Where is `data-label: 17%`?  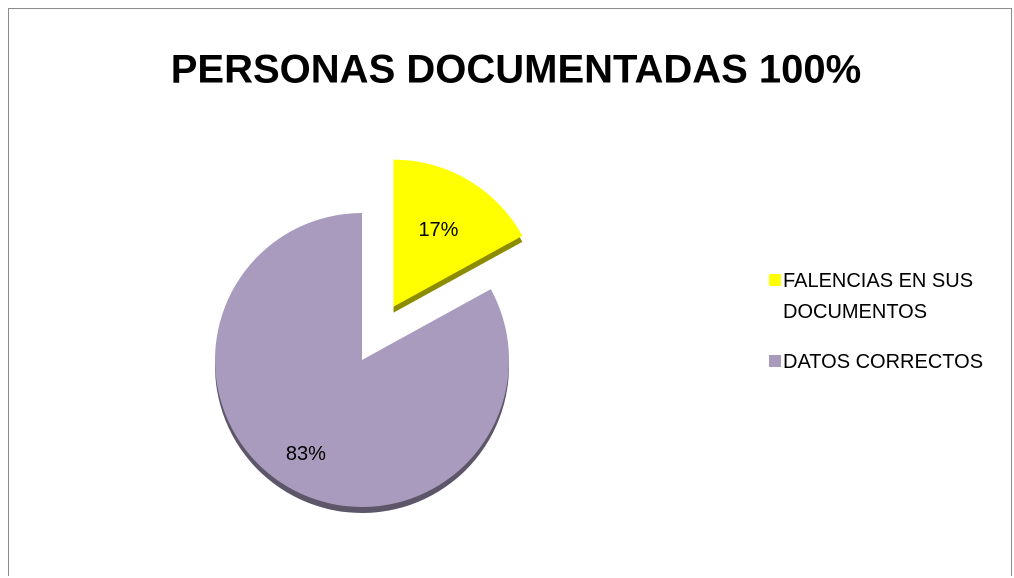 data-label: 17% is located at coordinates (438, 230).